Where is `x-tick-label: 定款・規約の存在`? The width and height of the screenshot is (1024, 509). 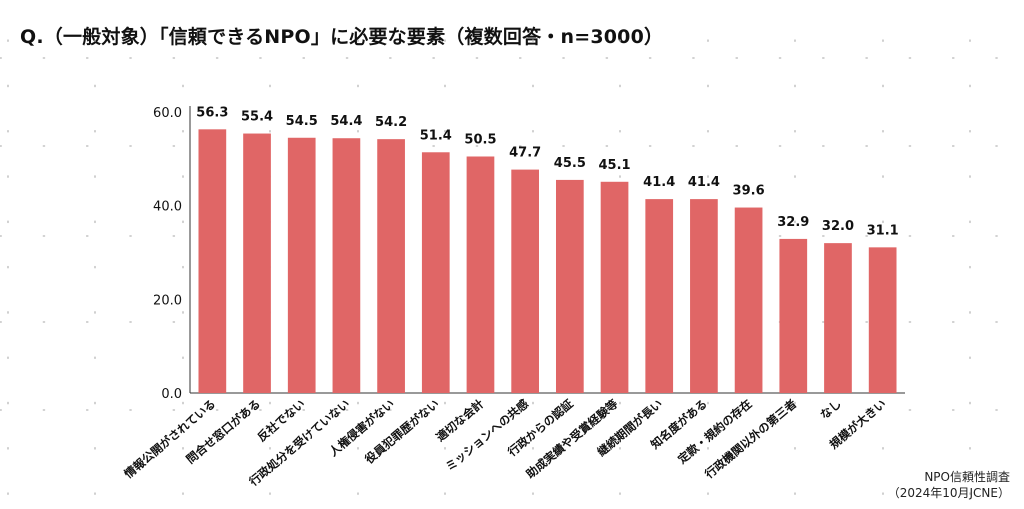
x-tick-label: 定款・規約の存在 is located at coordinates (715, 431).